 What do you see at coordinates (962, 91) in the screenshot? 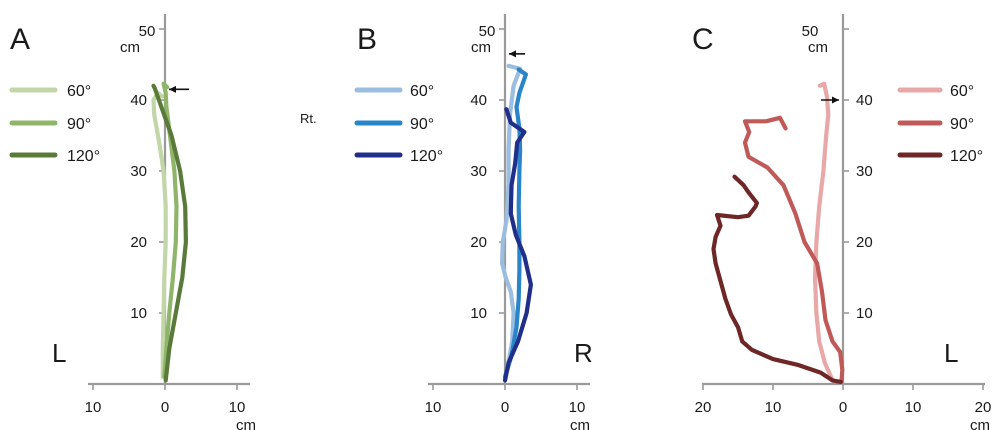
I see `panel-c-legend-label: 60°` at bounding box center [962, 91].